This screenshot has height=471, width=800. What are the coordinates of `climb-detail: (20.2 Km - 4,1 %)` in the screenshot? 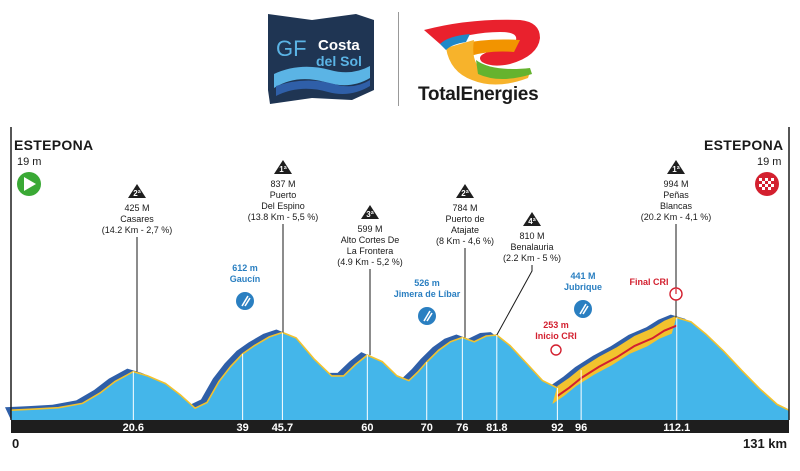 It's located at (676, 217).